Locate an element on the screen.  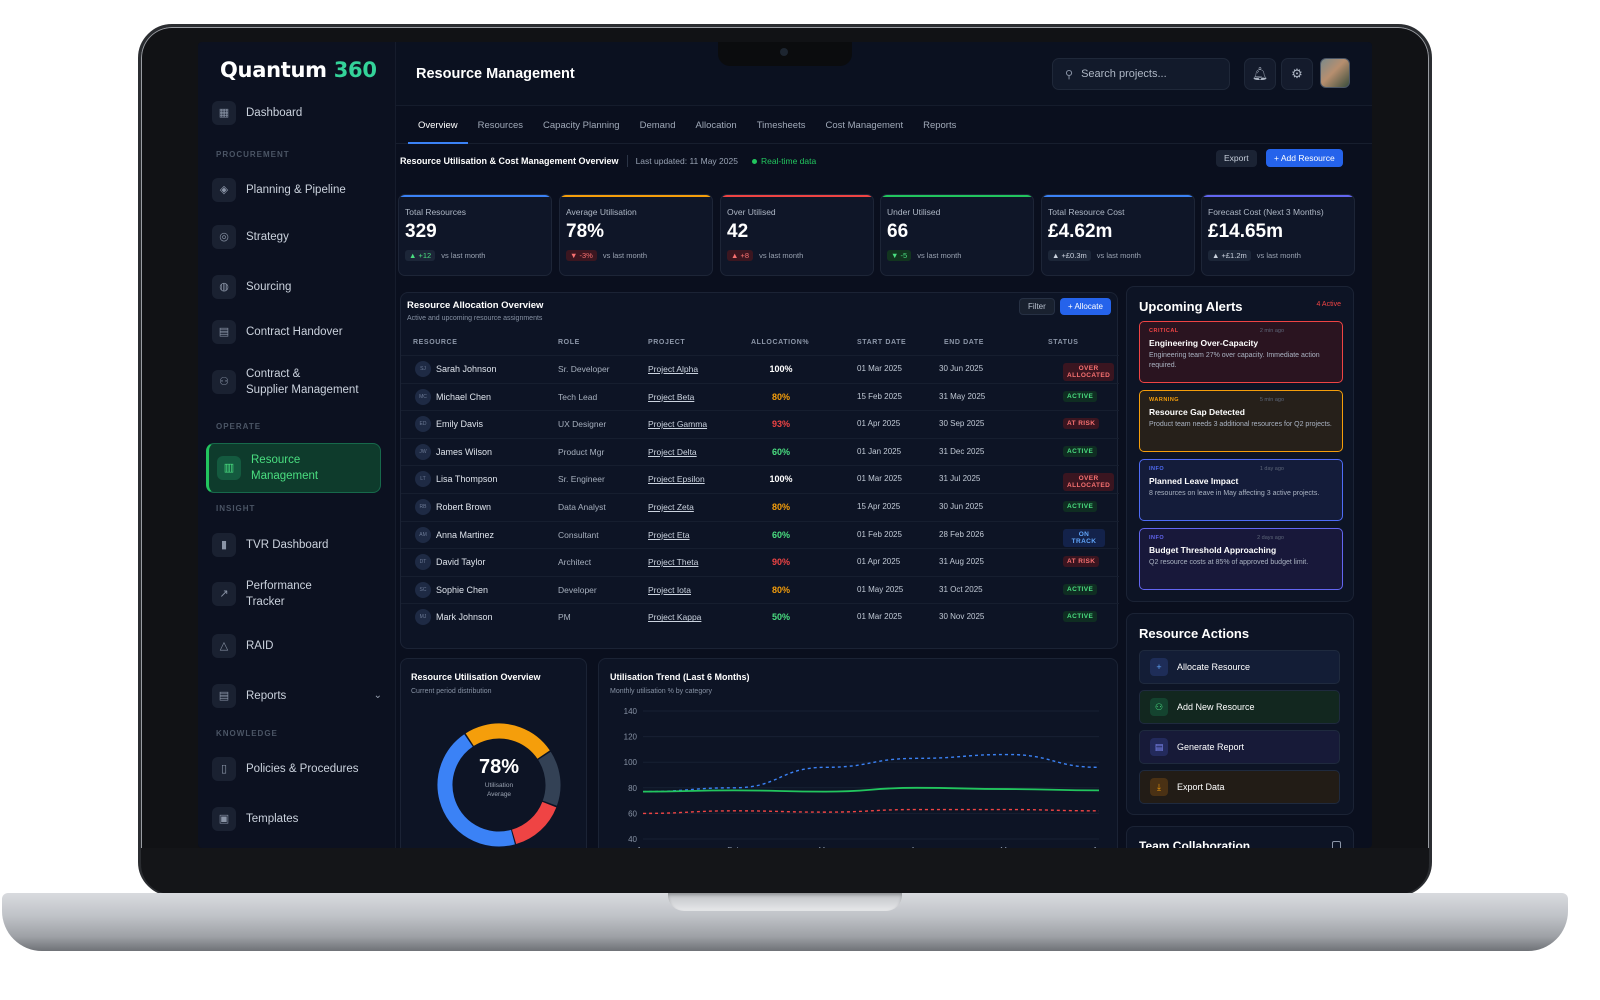
end-date: 30 Nov 2025 is located at coordinates (962, 617).